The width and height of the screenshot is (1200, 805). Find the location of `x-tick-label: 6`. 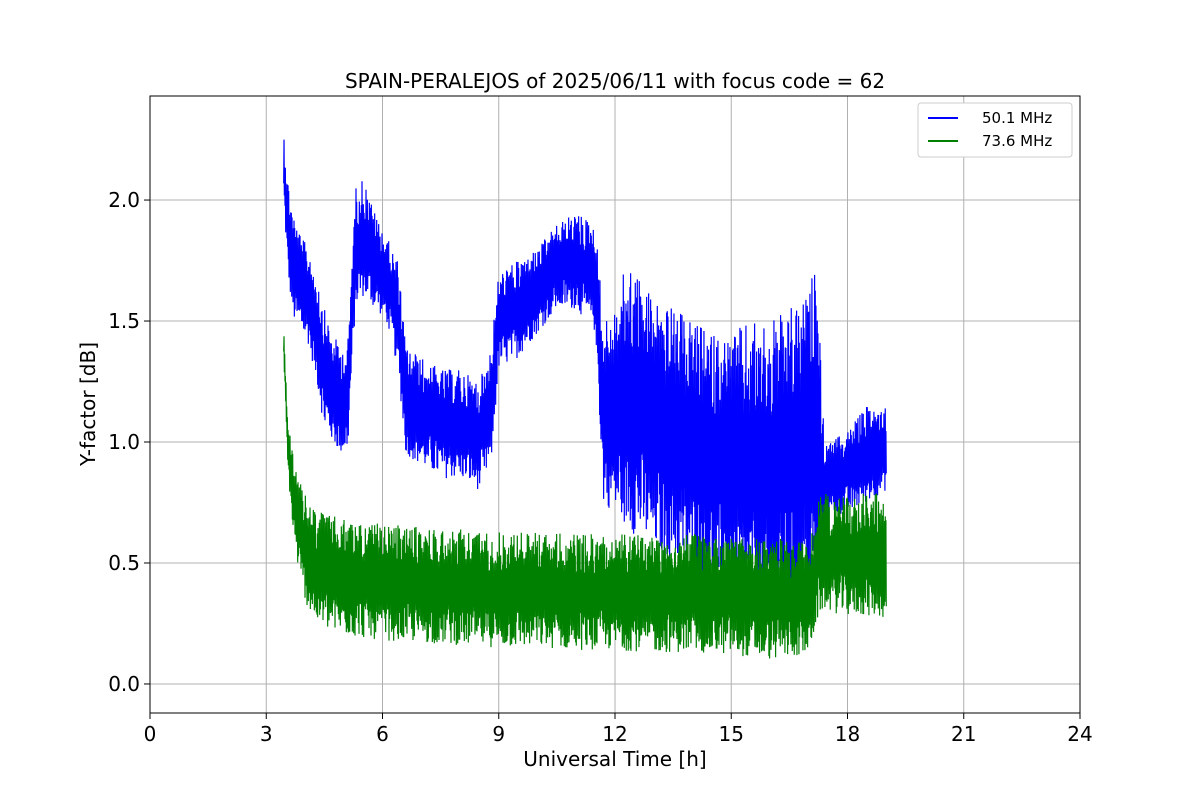

x-tick-label: 6 is located at coordinates (382, 734).